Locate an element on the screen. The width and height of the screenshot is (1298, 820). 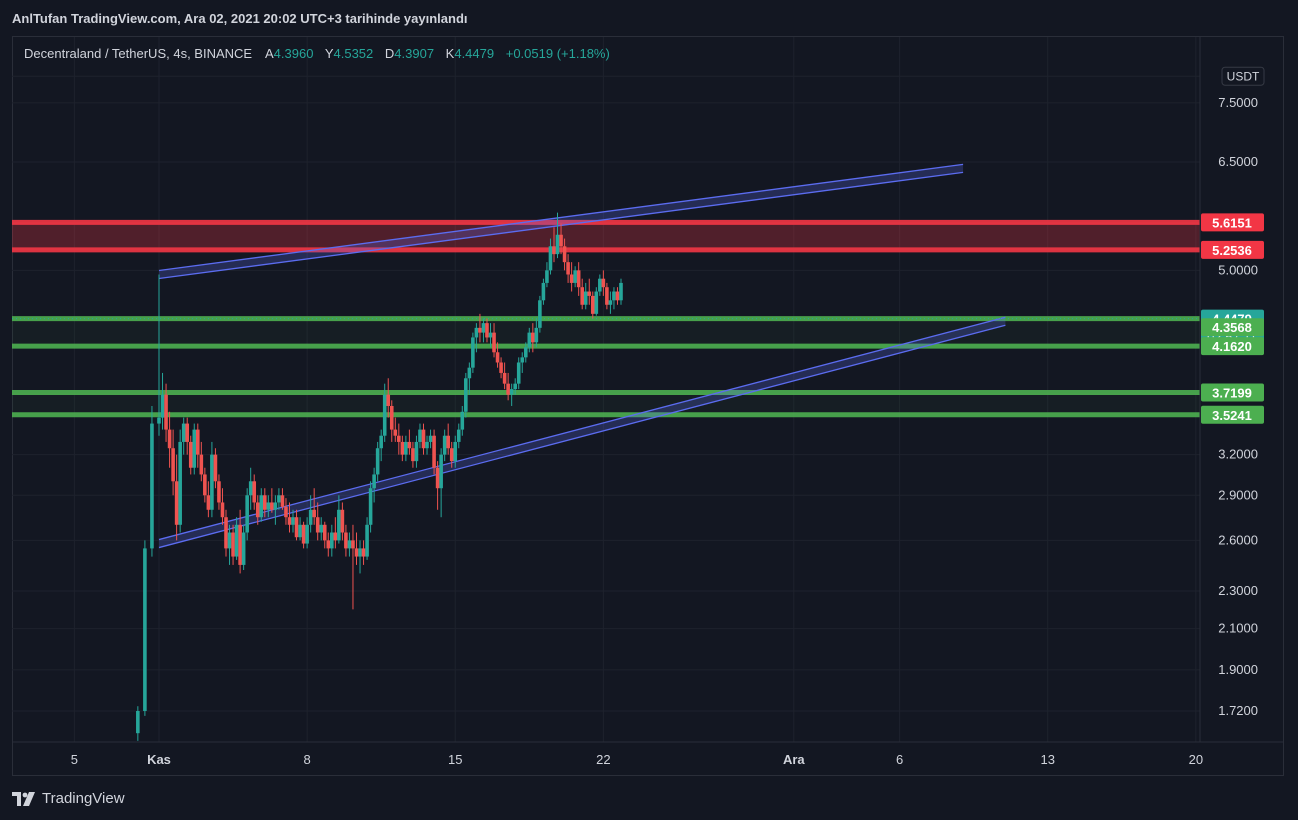
price-tick-label: 2.9000 is located at coordinates (1238, 494).